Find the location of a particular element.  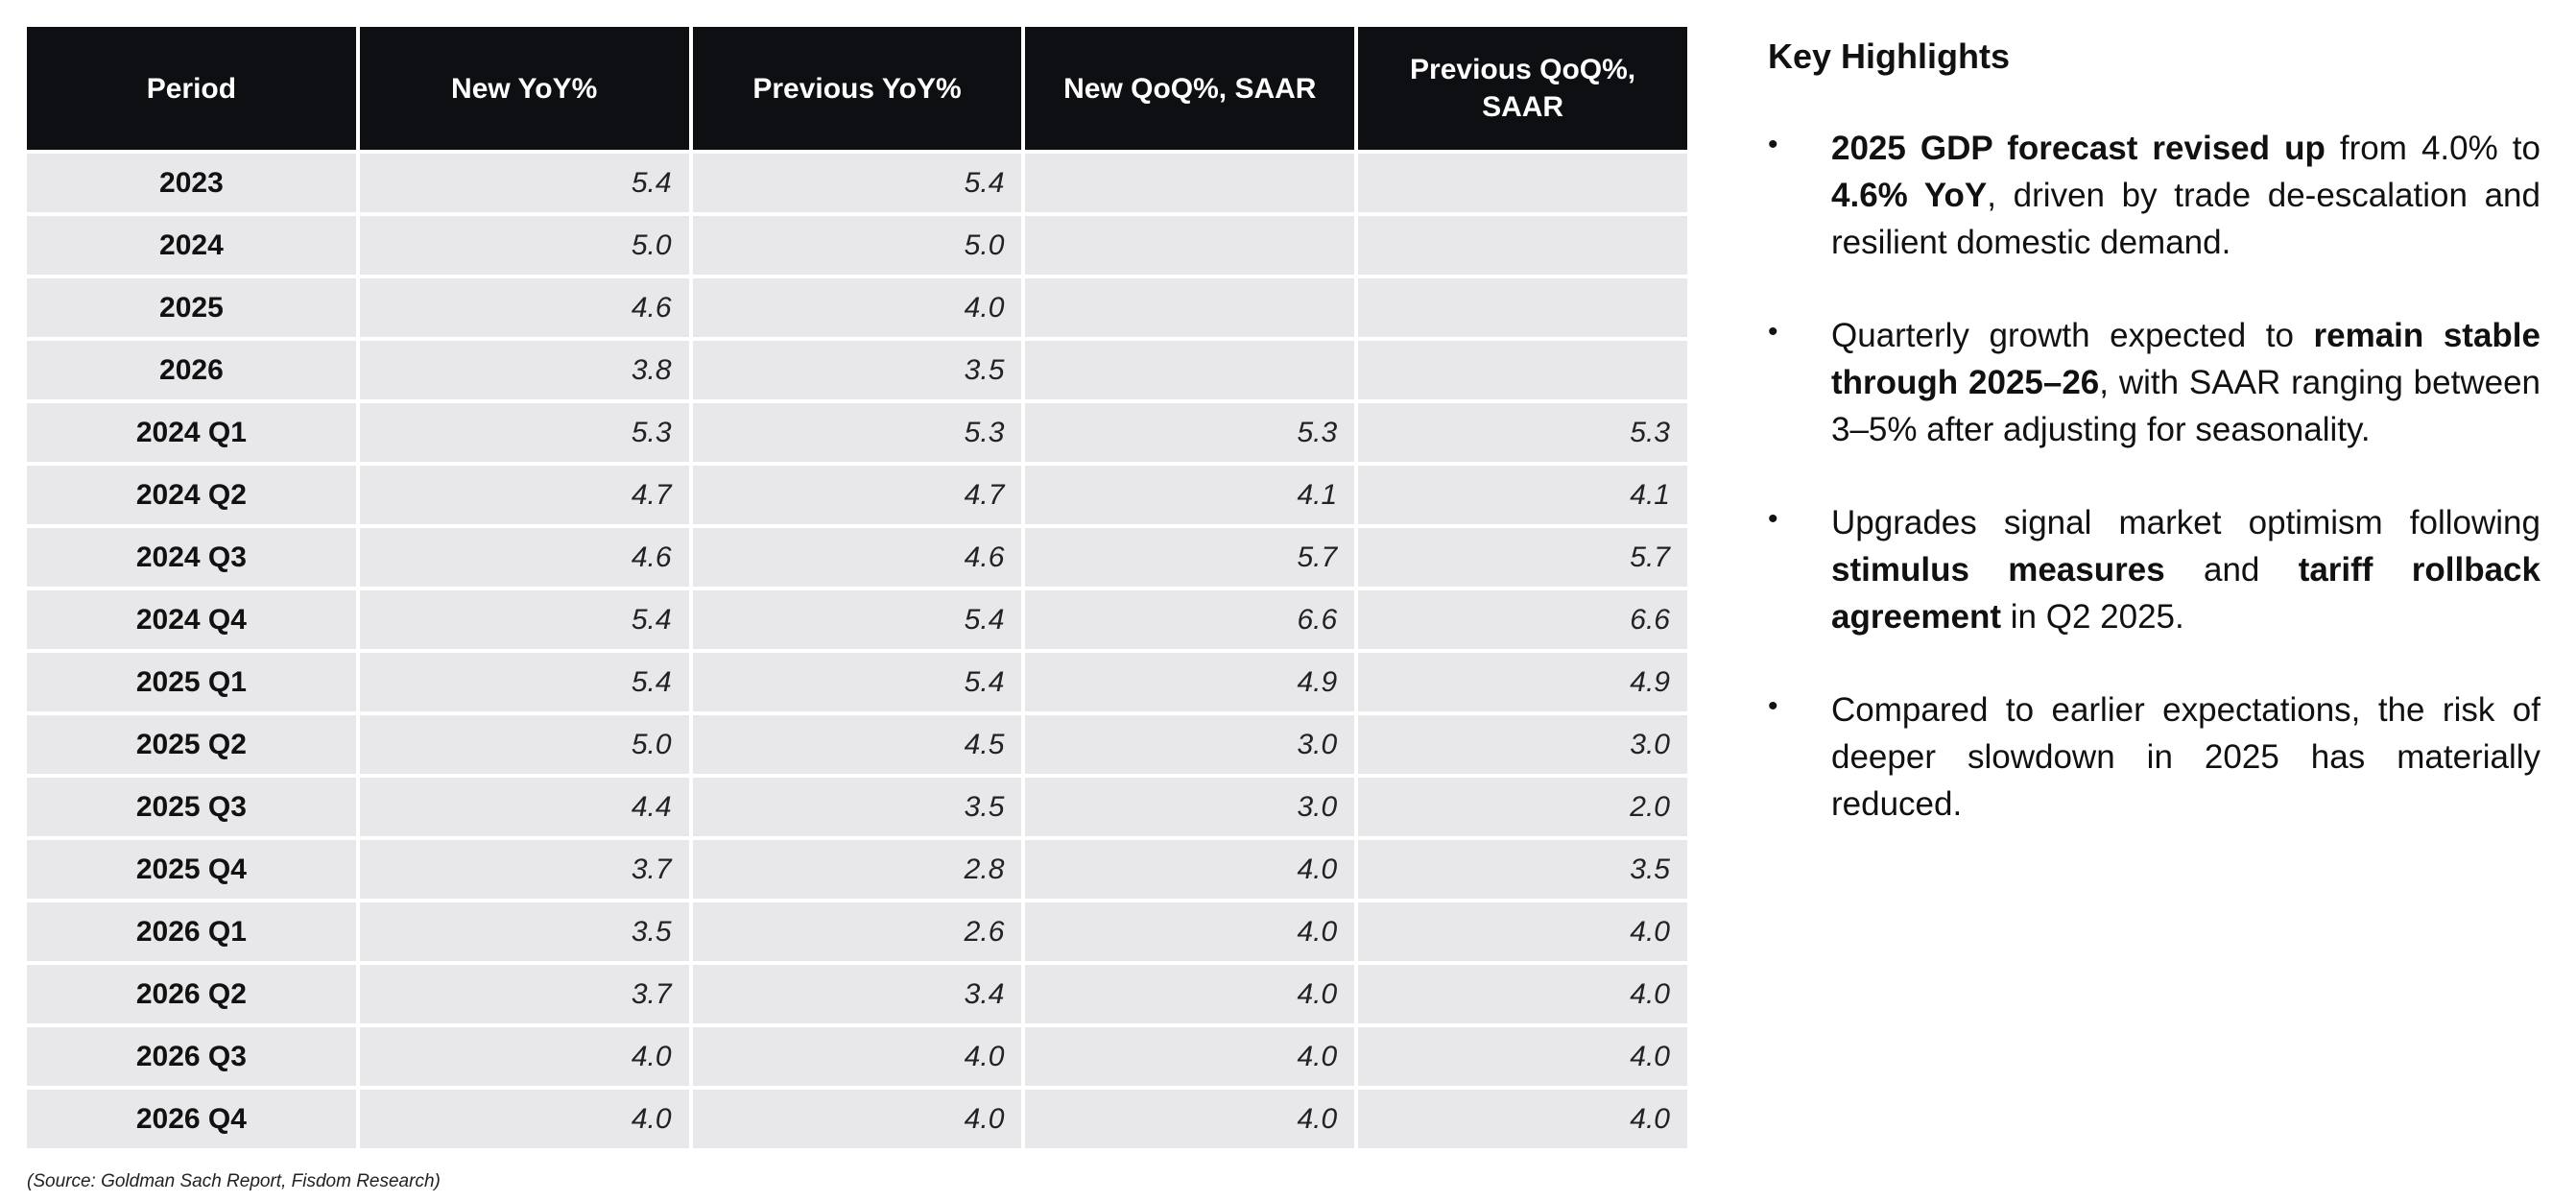

cell-period: 2024 Q2 is located at coordinates (191, 495).